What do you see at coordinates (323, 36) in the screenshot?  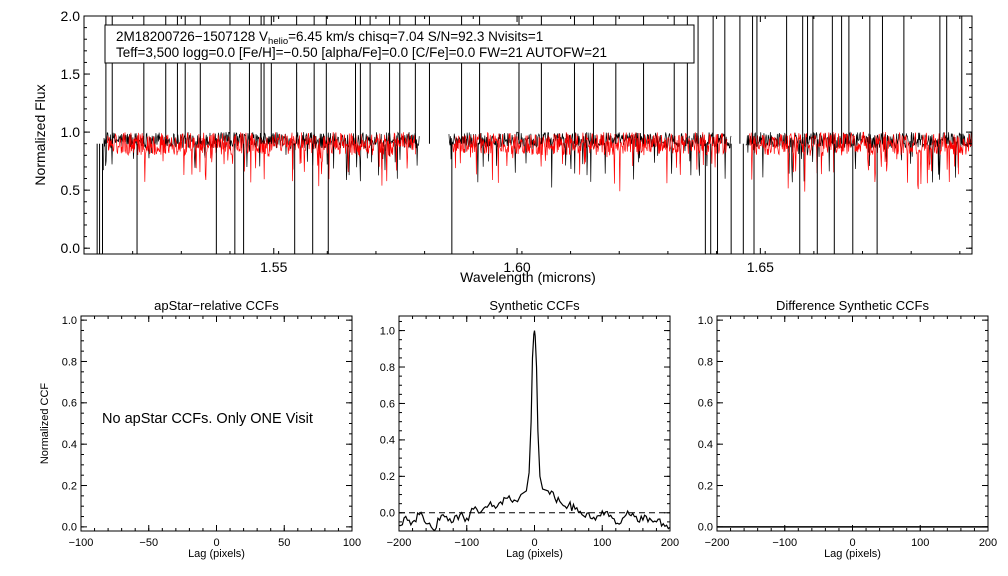 I see `info-vhelio-value: =6.45 km/s` at bounding box center [323, 36].